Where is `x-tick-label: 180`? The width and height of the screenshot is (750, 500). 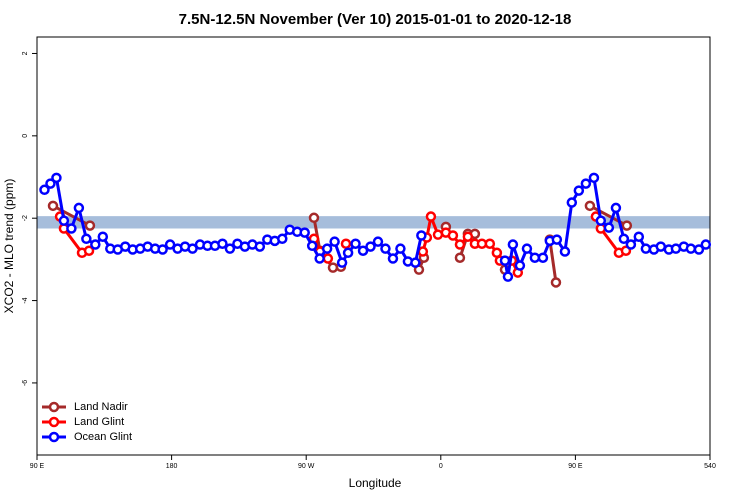 x-tick-label: 180 is located at coordinates (172, 466).